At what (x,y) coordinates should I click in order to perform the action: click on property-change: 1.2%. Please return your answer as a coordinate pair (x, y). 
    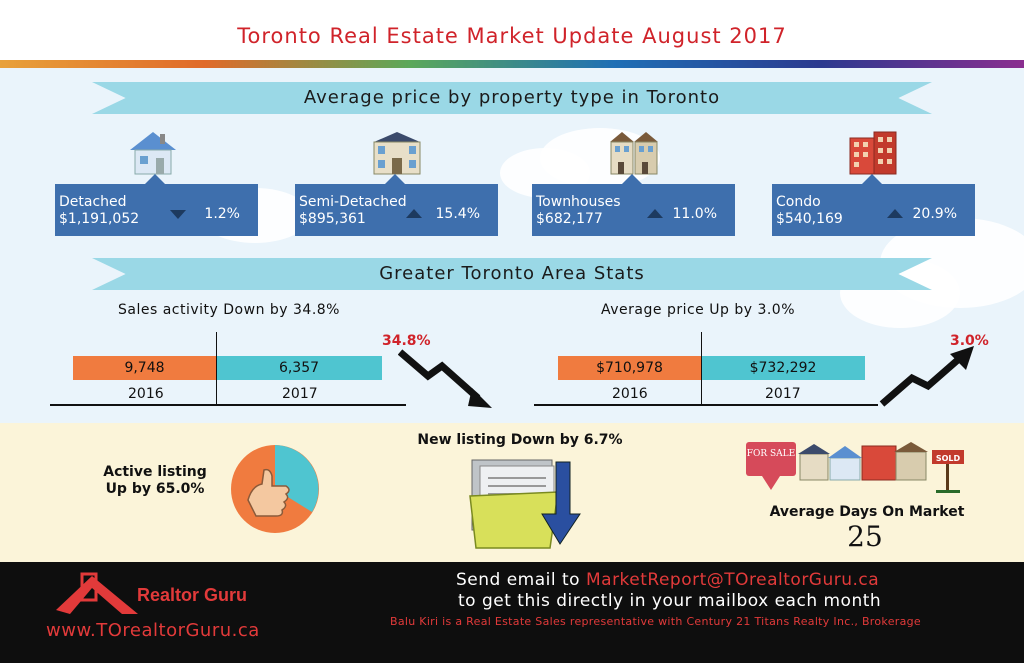
    Looking at the image, I should click on (222, 214).